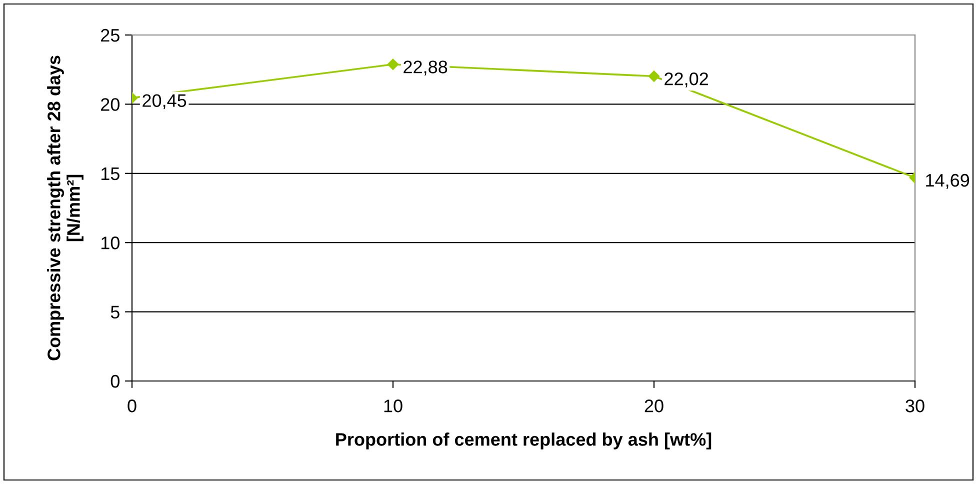  I want to click on y-tick-label: 5, so click(115, 312).